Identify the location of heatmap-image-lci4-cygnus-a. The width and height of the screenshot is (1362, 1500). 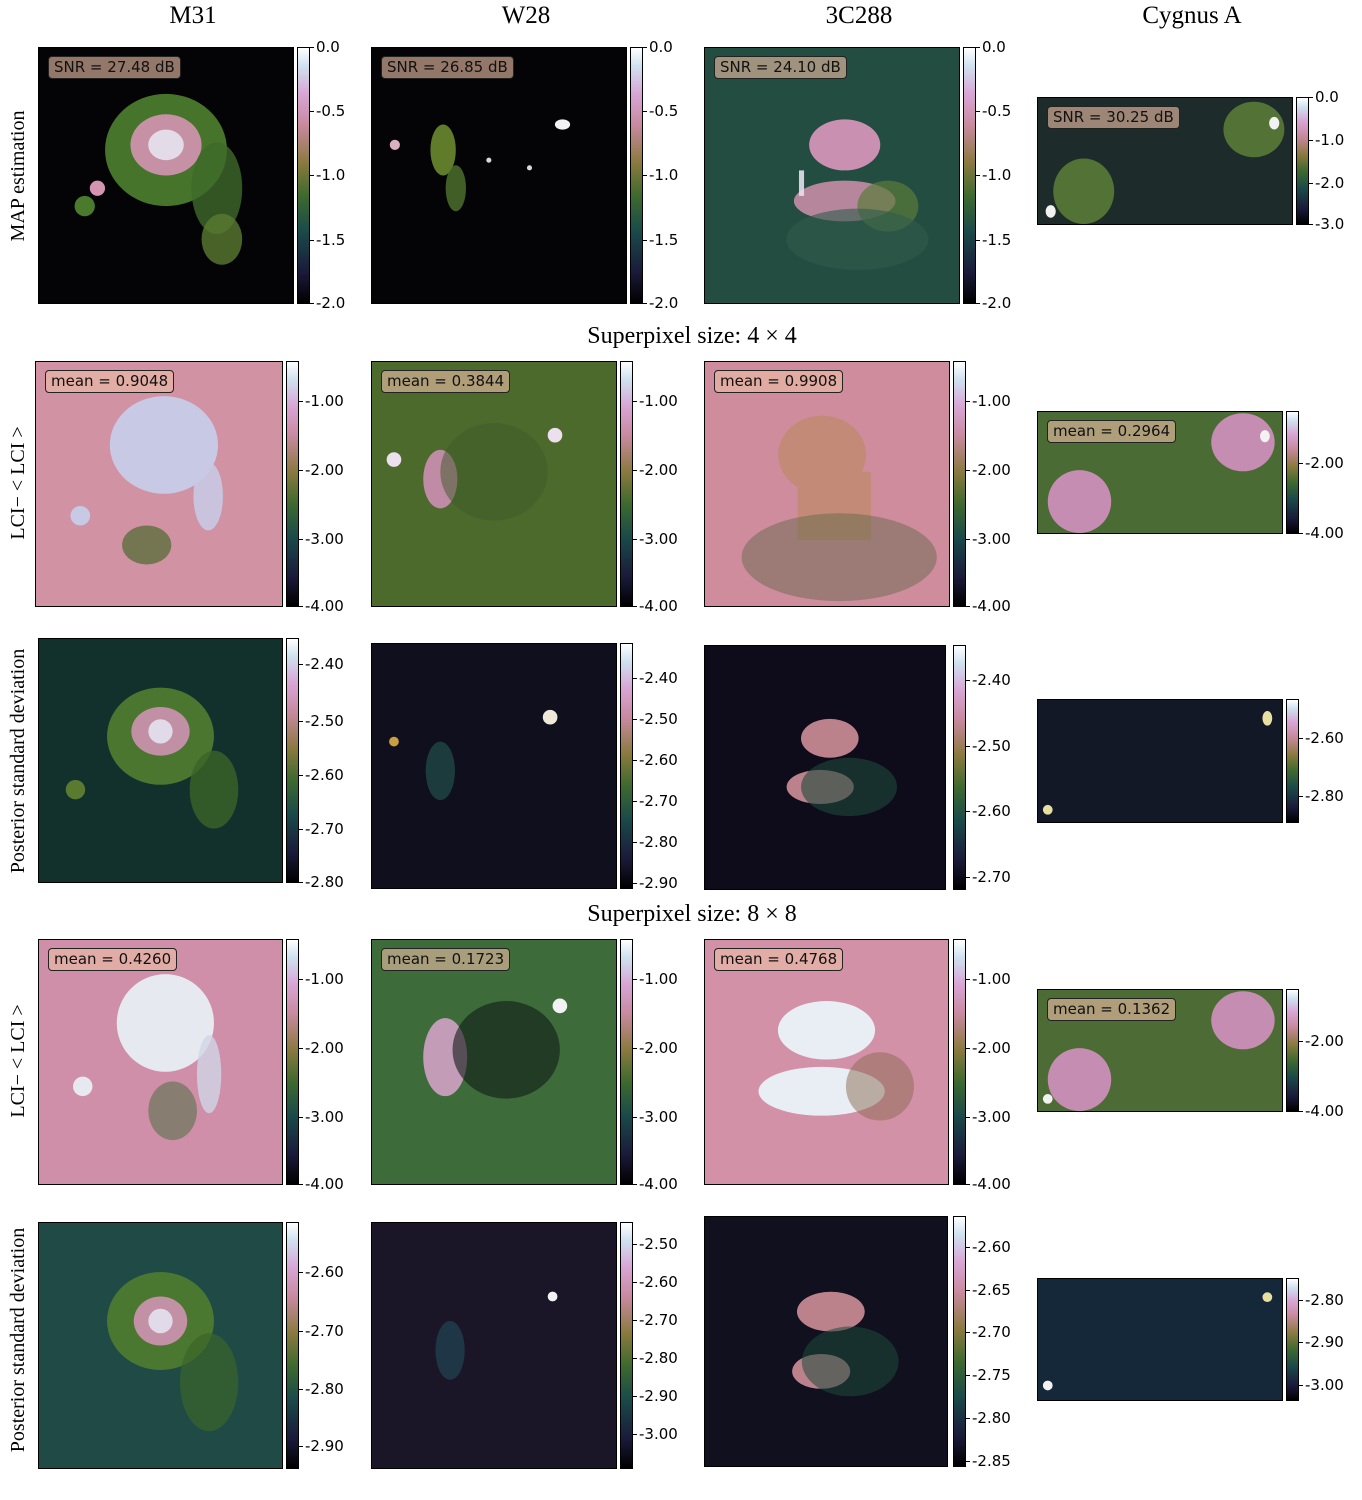
(1161, 473).